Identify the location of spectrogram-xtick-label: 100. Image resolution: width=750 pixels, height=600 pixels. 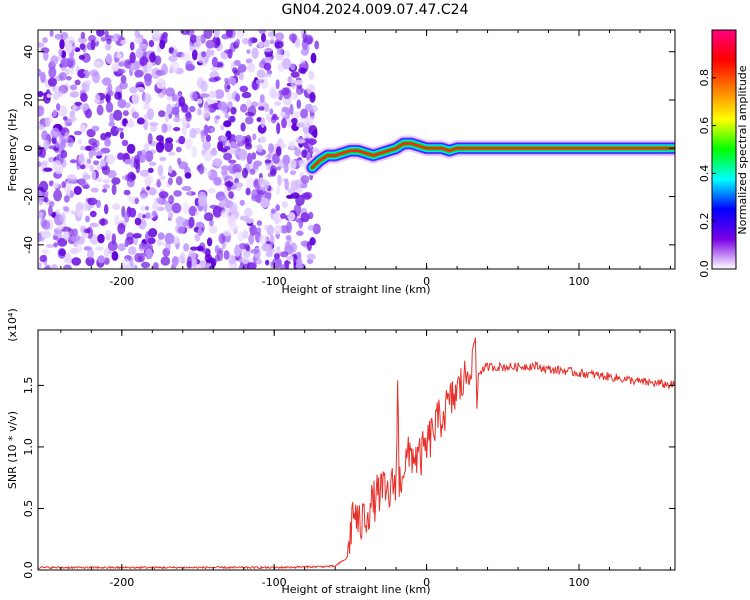
(578, 281).